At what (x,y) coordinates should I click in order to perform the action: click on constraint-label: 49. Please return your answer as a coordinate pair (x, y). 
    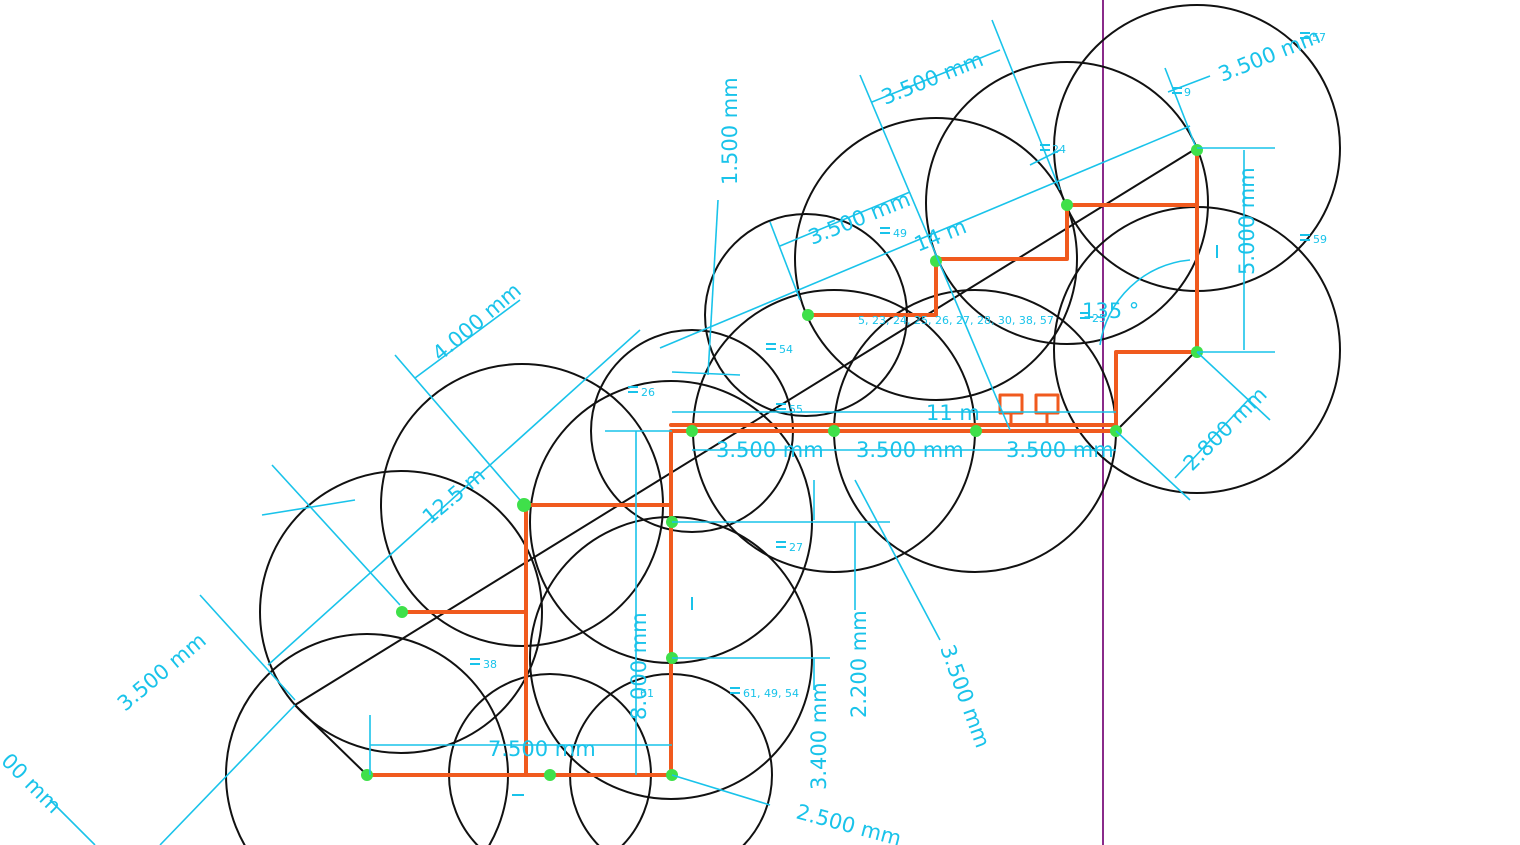
    Looking at the image, I should click on (900, 233).